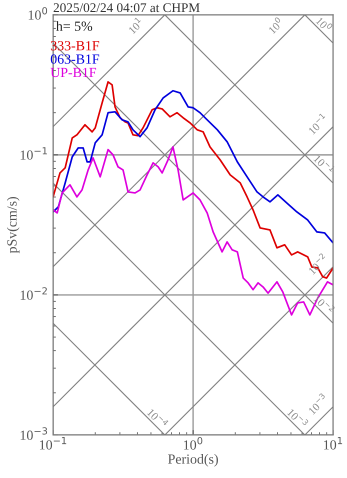  What do you see at coordinates (38, 13) in the screenshot?
I see `y-tick-label: 10$^{0}$` at bounding box center [38, 13].